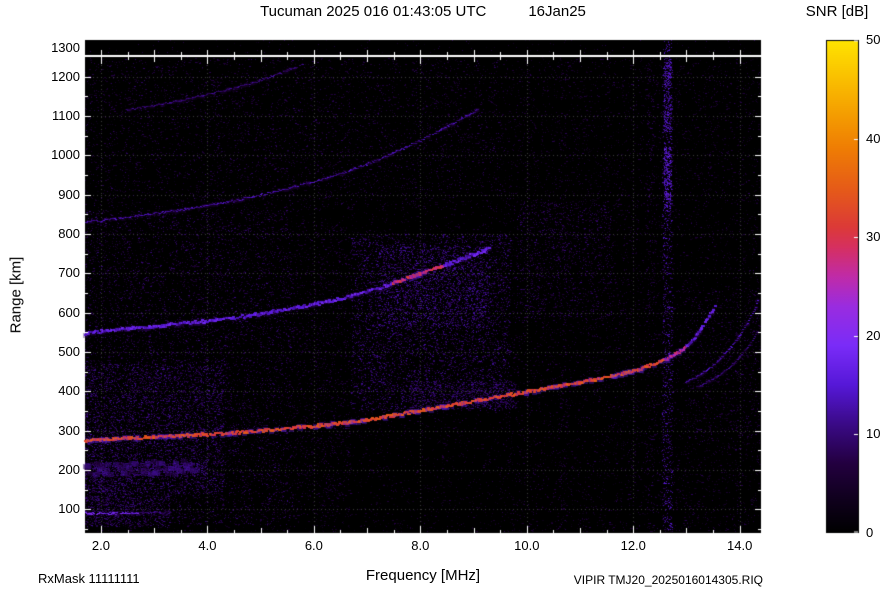  I want to click on x-tick-label: 2.0, so click(100, 545).